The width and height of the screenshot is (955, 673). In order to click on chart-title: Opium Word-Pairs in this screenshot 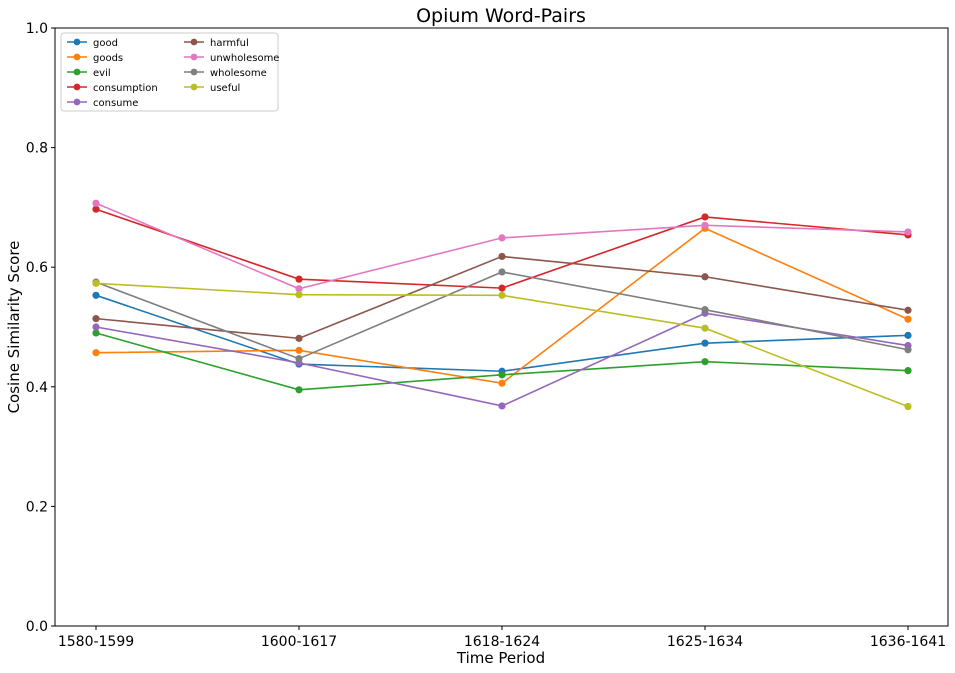, I will do `click(501, 16)`.